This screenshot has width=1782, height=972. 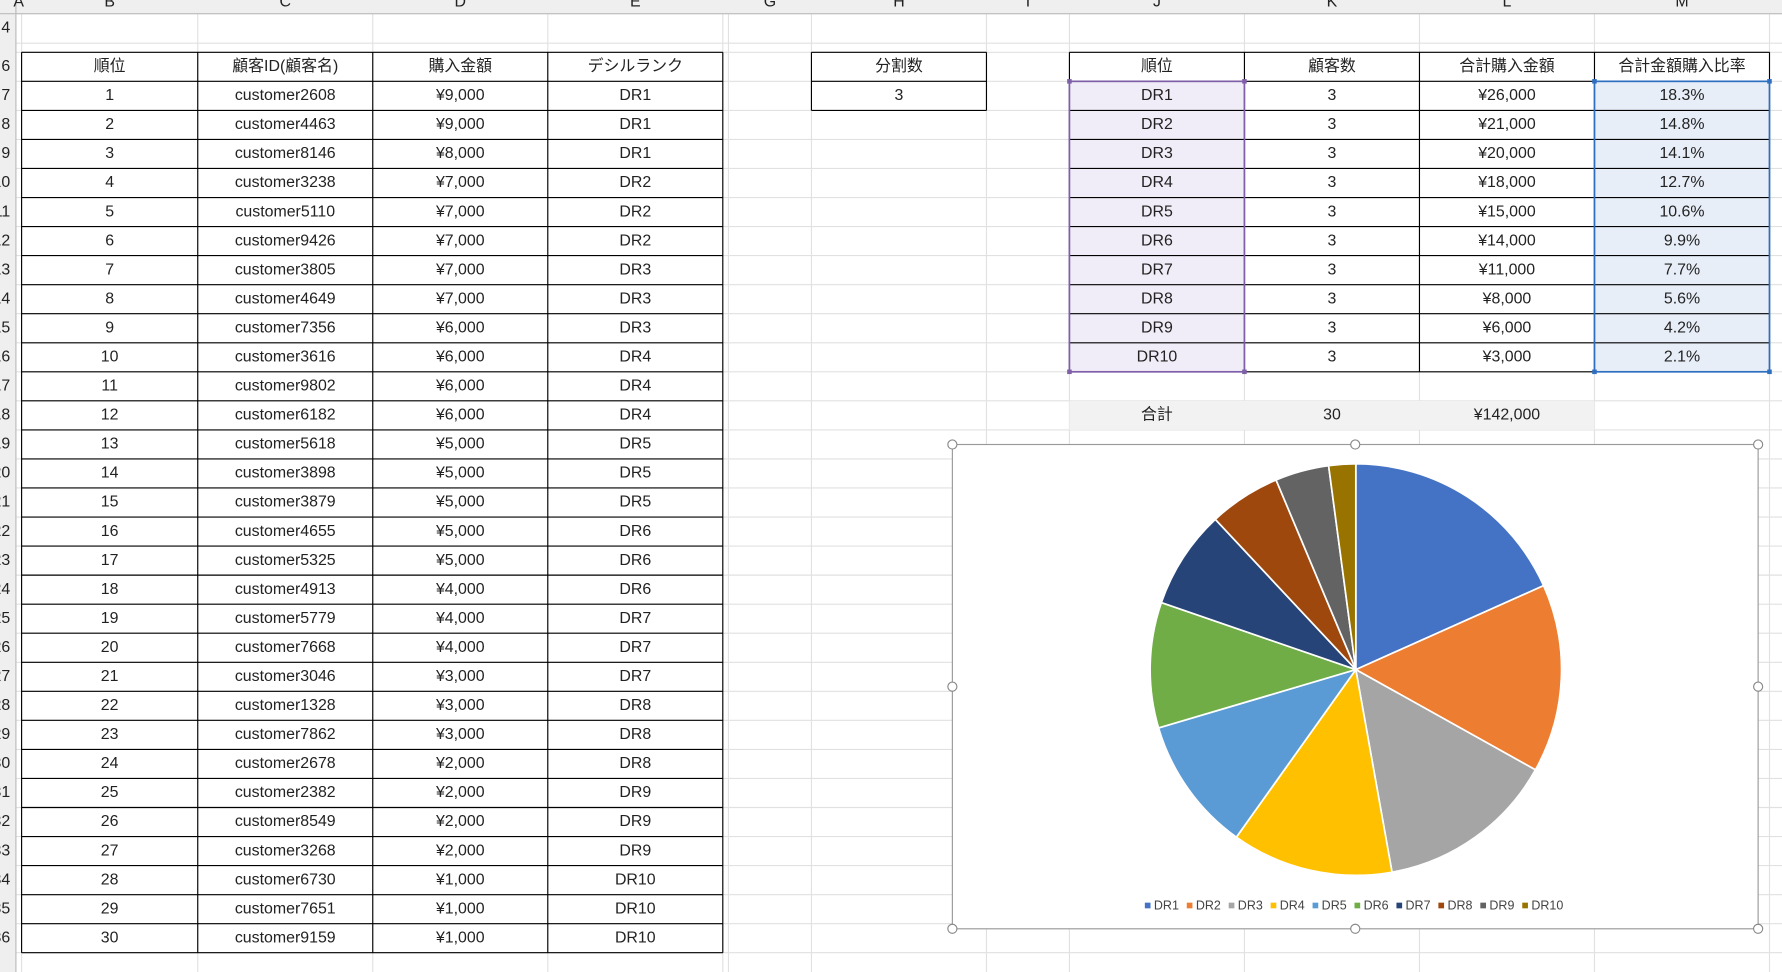 I want to click on row-header: 15, so click(x=5, y=327).